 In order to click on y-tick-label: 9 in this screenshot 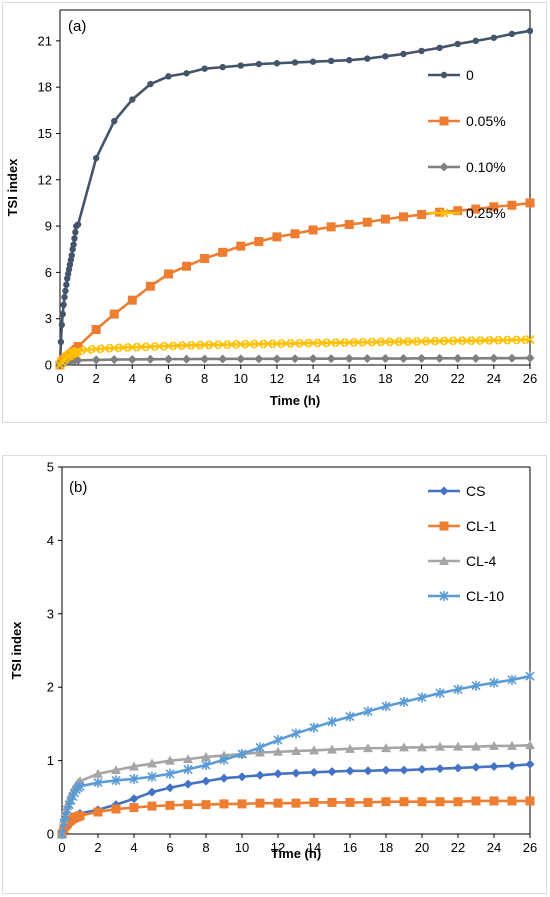, I will do `click(48, 226)`.